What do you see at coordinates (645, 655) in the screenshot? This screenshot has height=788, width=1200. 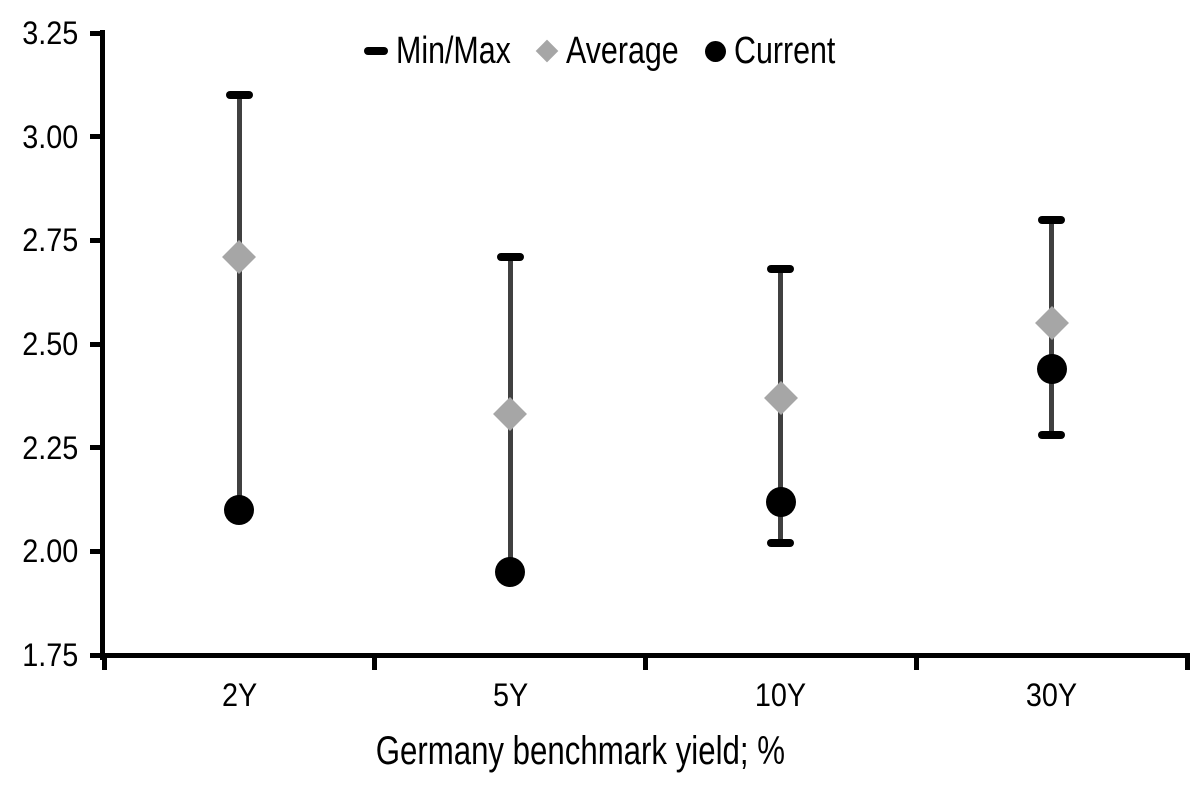 I see `x-axis-line` at bounding box center [645, 655].